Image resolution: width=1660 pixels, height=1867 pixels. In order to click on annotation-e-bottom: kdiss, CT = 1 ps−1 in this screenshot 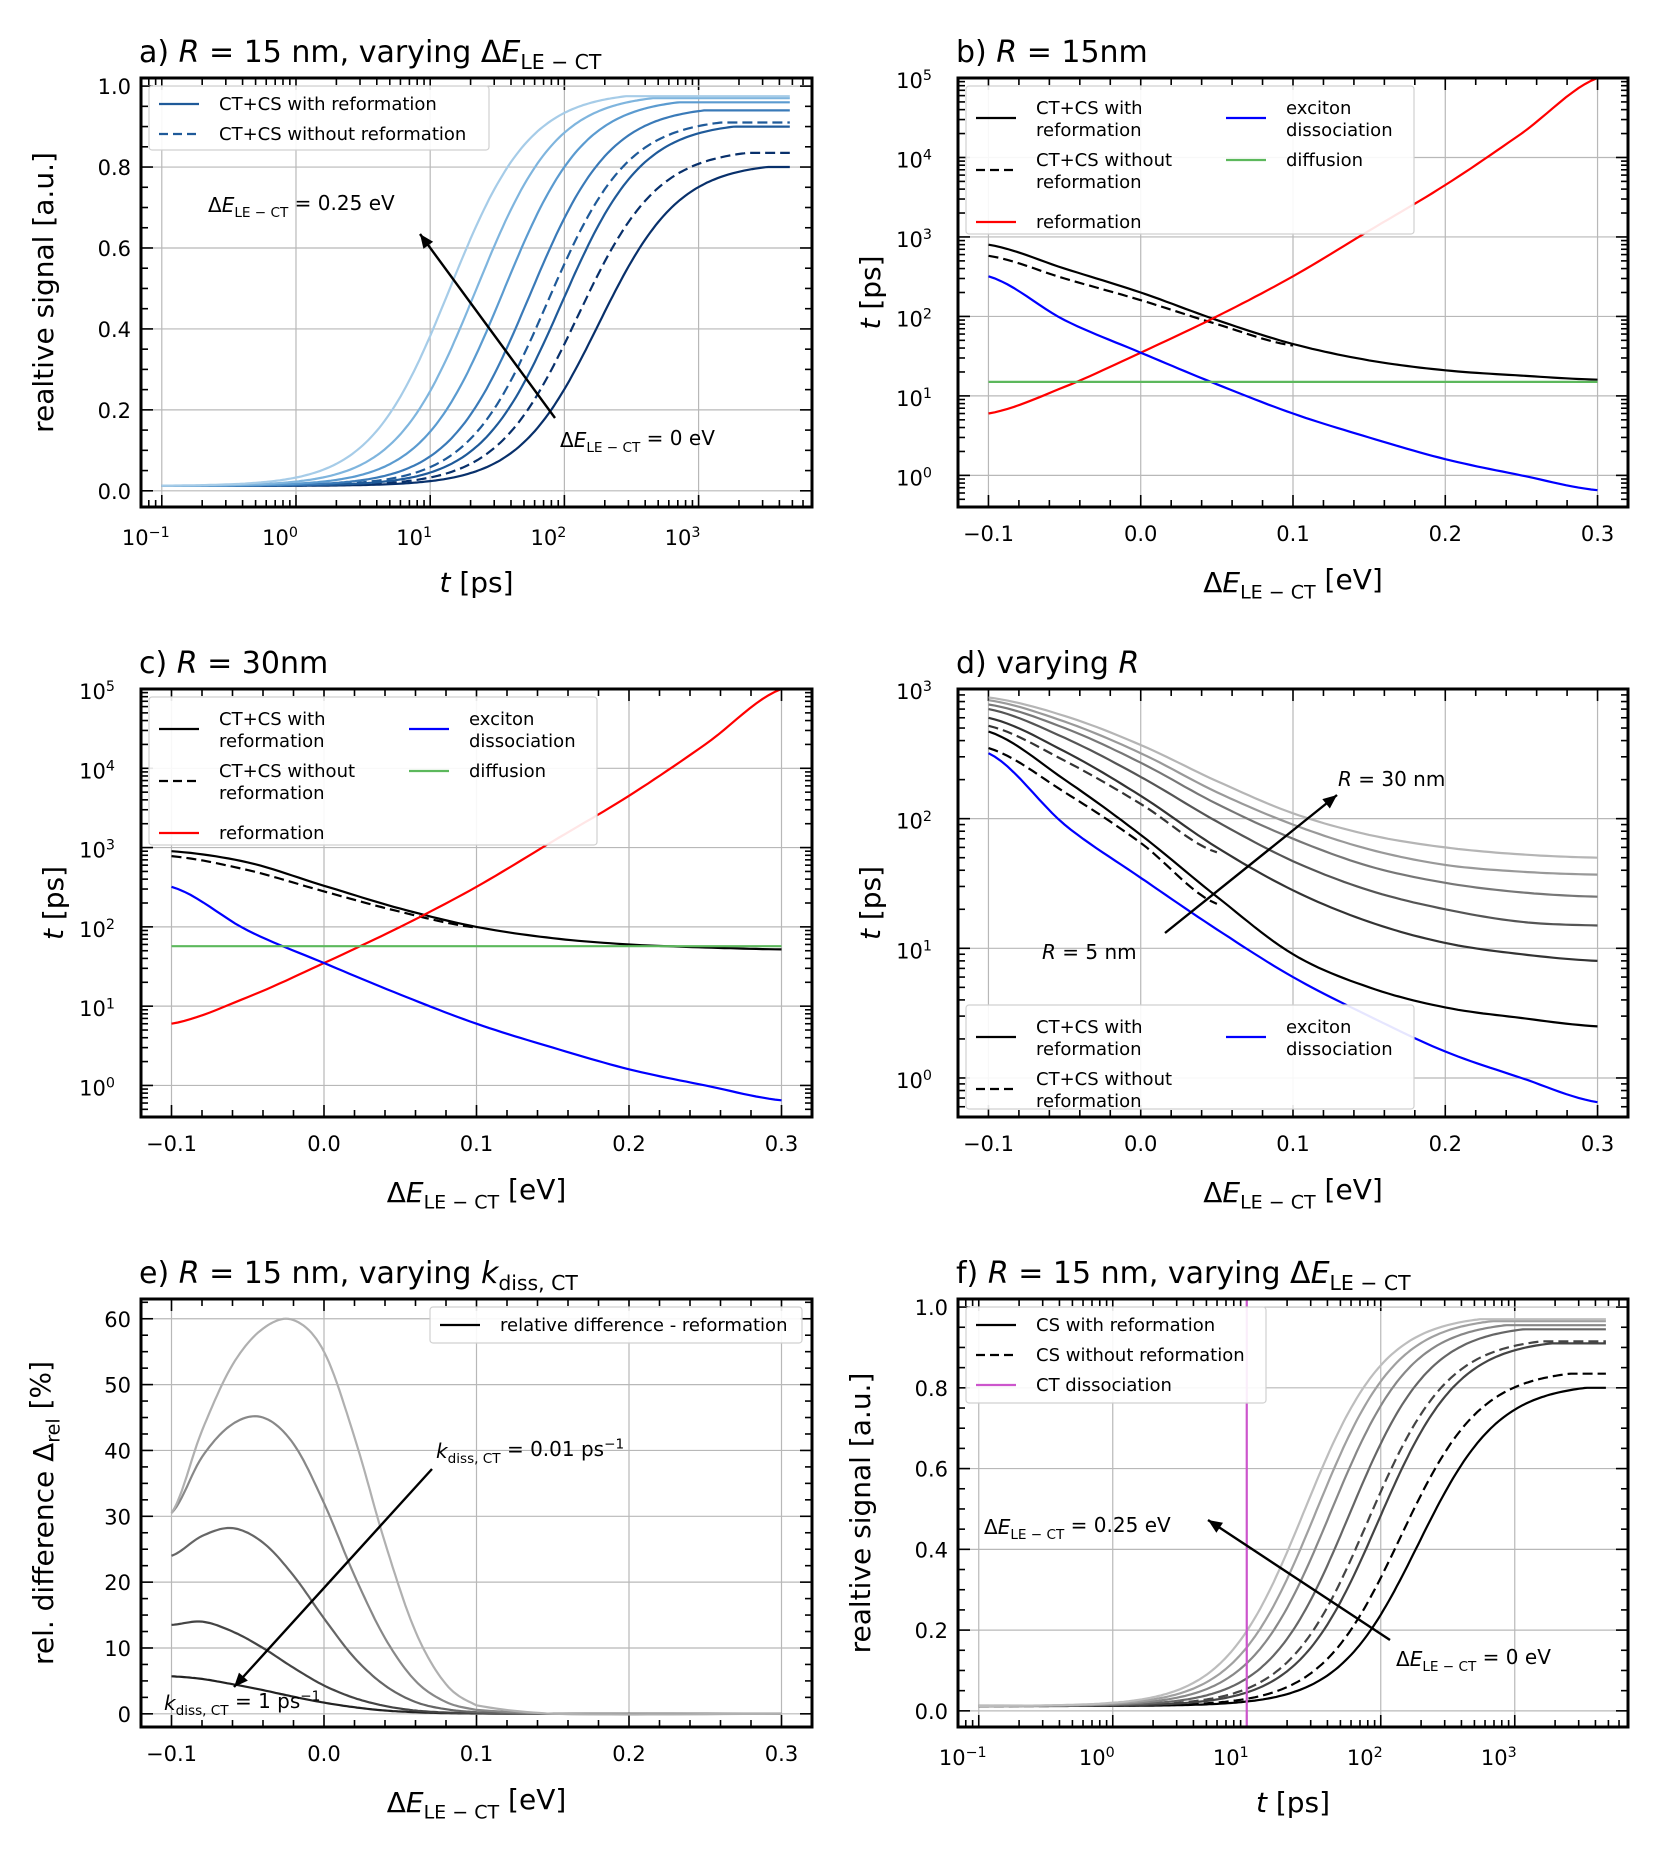, I will do `click(242, 1703)`.